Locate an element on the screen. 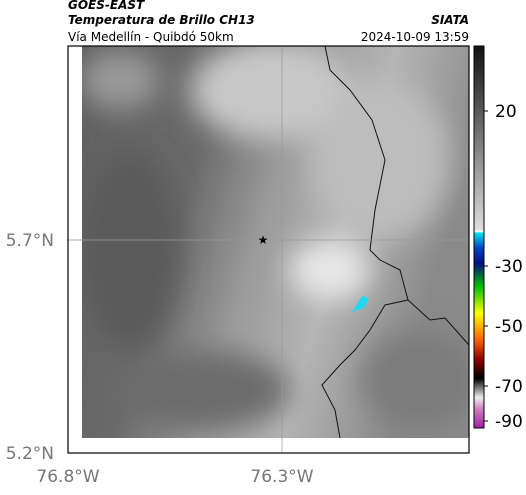 The image size is (526, 495). agency: SIATA is located at coordinates (450, 20).